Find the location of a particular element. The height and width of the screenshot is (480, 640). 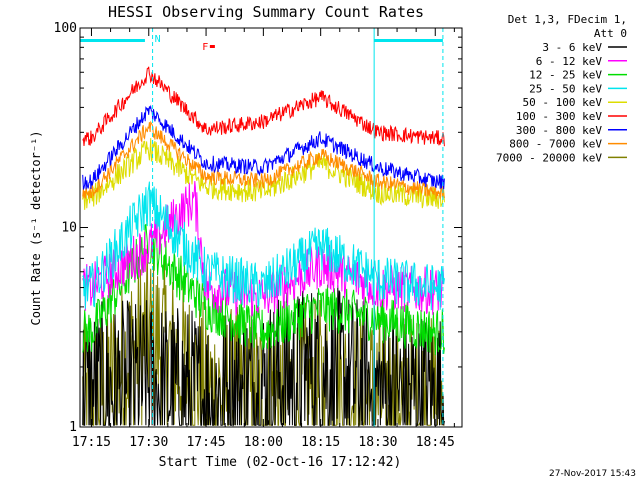

legend-entry-label: 100 - 300 keV is located at coordinates (559, 116).